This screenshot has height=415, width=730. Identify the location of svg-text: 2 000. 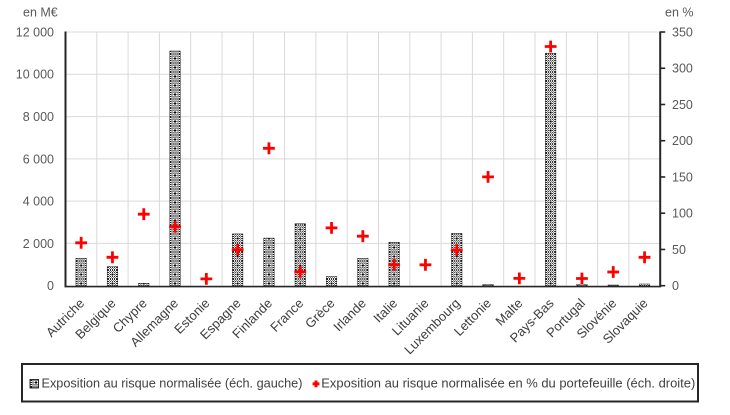
(38, 244).